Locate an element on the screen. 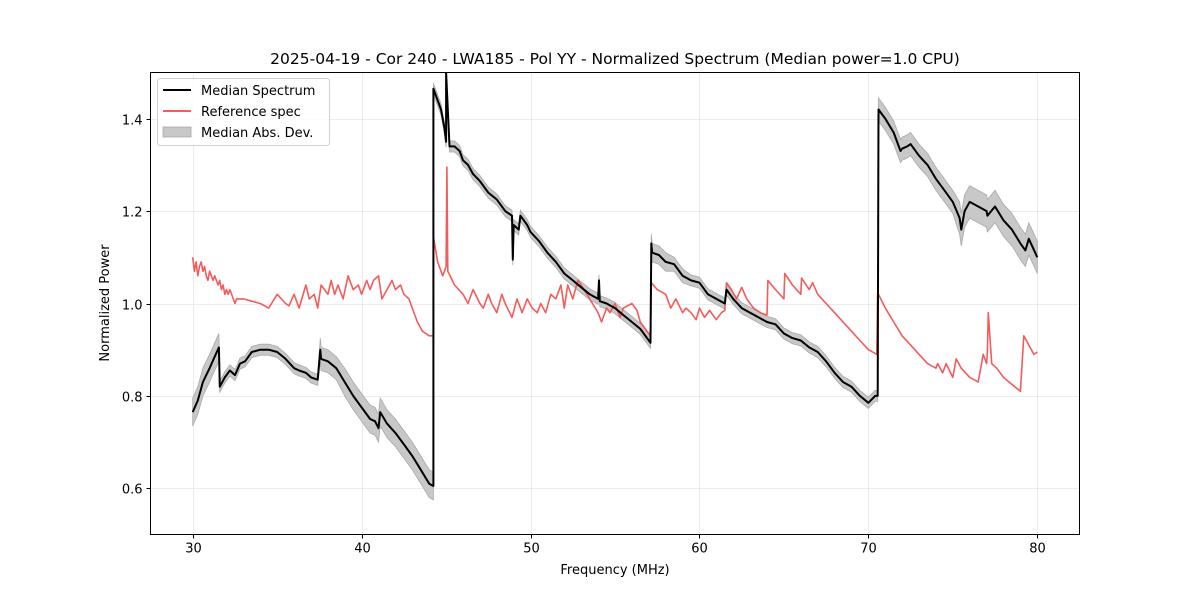 The height and width of the screenshot is (604, 1200). legend-median-label: Median Spectrum is located at coordinates (258, 91).